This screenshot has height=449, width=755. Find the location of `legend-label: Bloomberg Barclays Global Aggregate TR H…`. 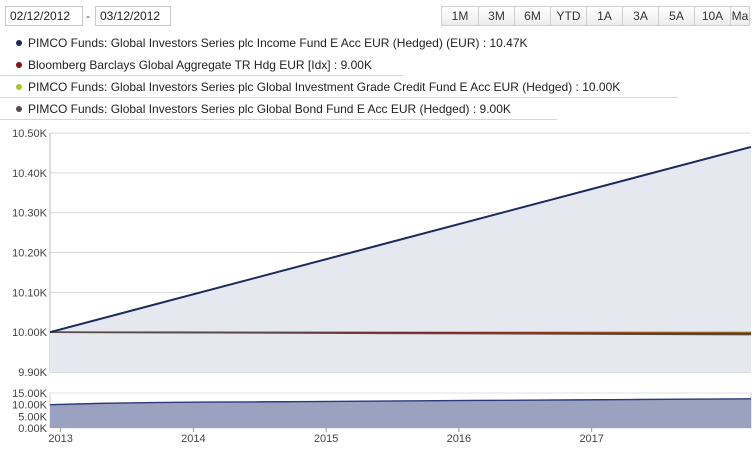

legend-label: Bloomberg Barclays Global Aggregate TR H… is located at coordinates (200, 65).